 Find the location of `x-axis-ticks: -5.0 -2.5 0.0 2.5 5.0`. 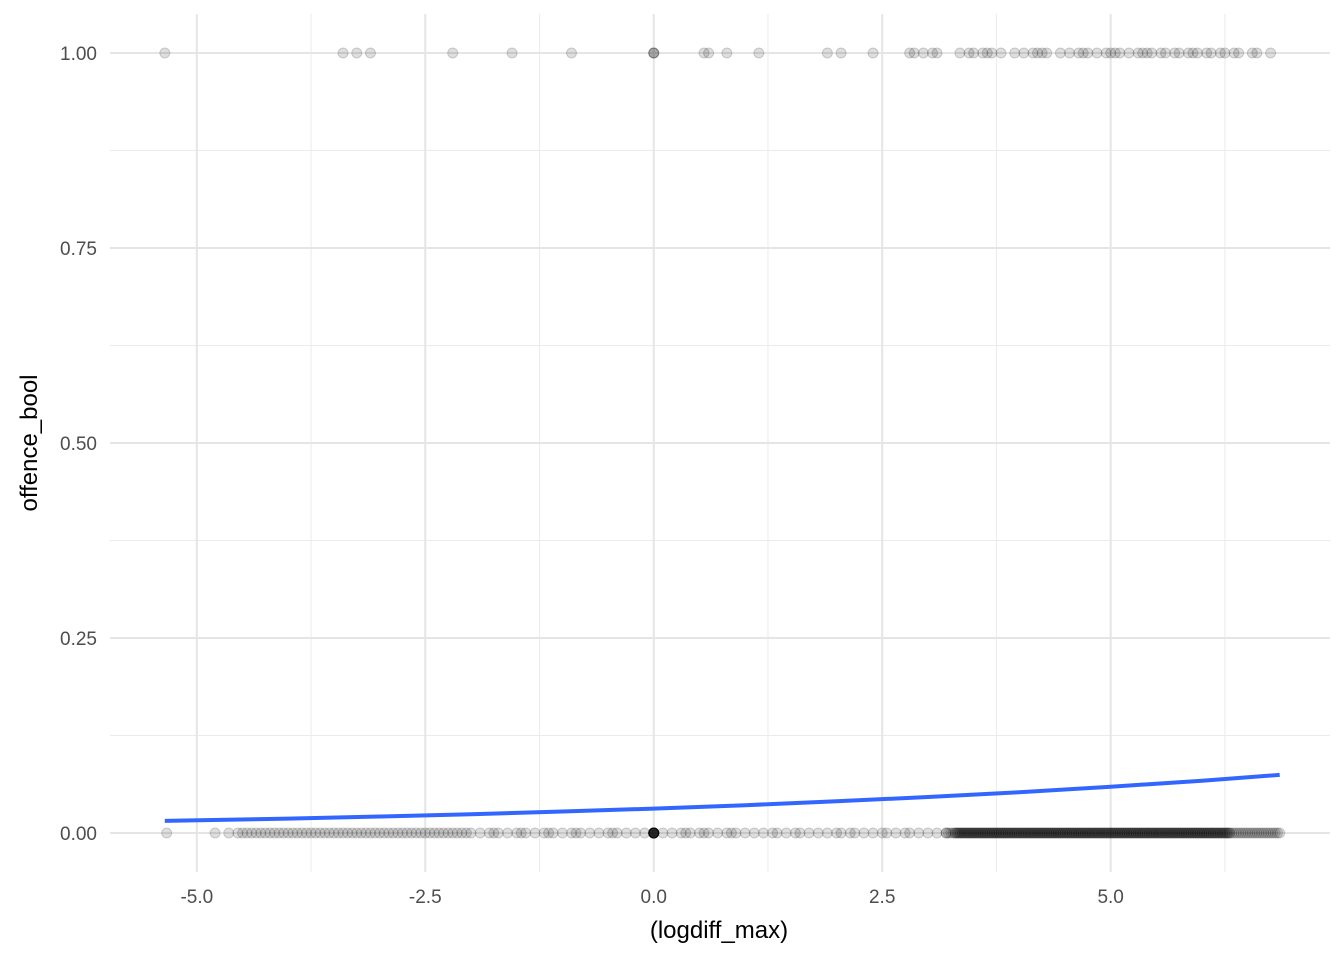

x-axis-ticks: -5.0 -2.5 0.0 2.5 5.0 is located at coordinates (651, 897).